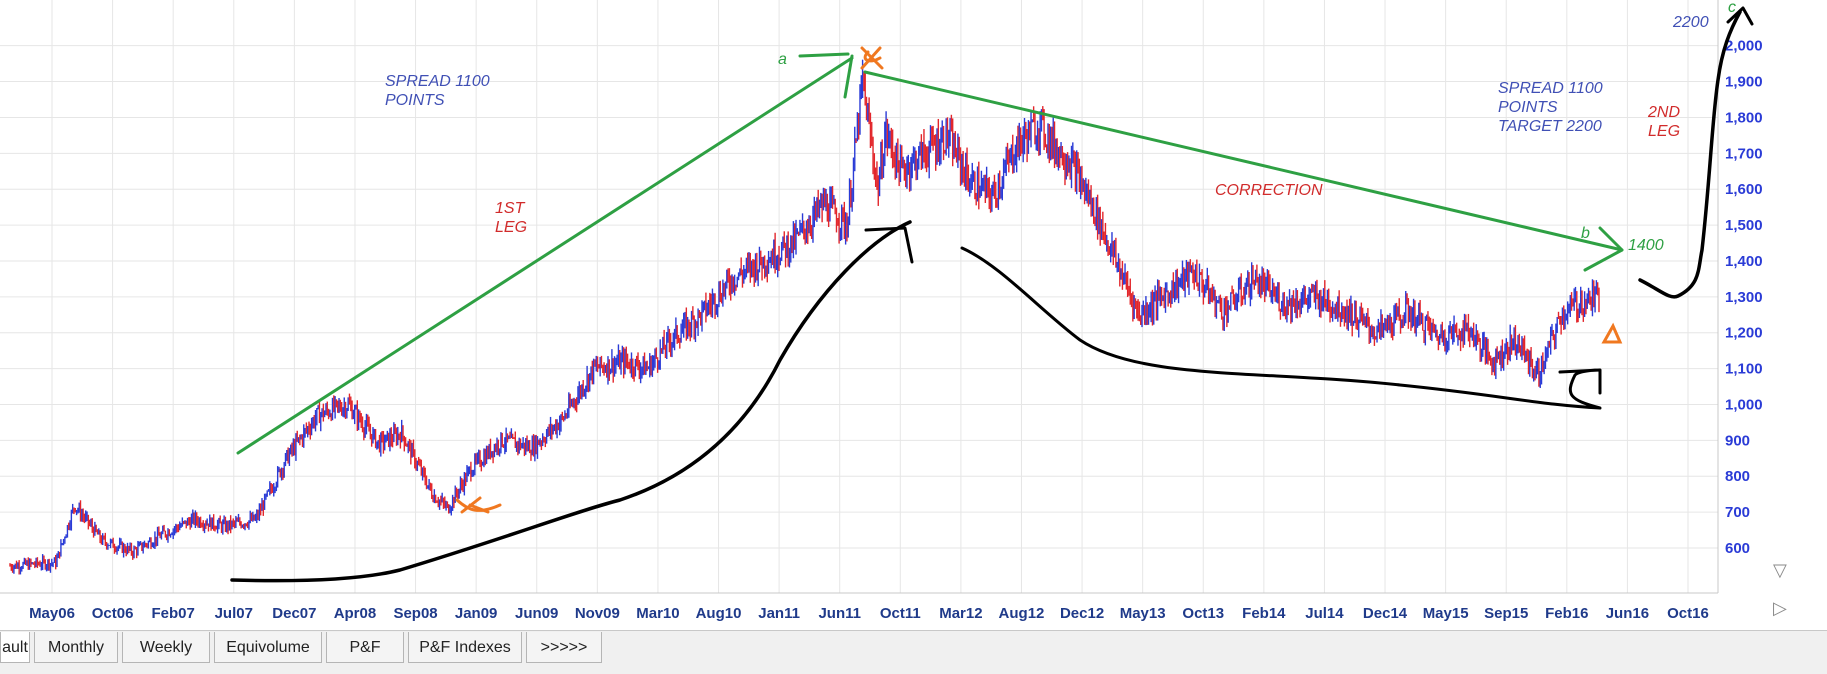 The image size is (1827, 674). I want to click on x-tick-label: Sep15, so click(1506, 613).